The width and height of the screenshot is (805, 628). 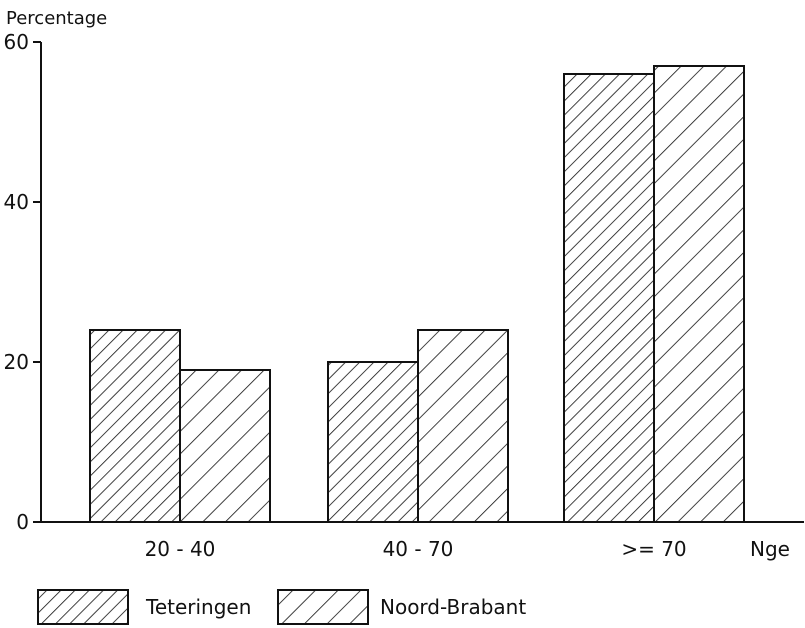 I want to click on y-axis-title: Percentage, so click(x=56, y=18).